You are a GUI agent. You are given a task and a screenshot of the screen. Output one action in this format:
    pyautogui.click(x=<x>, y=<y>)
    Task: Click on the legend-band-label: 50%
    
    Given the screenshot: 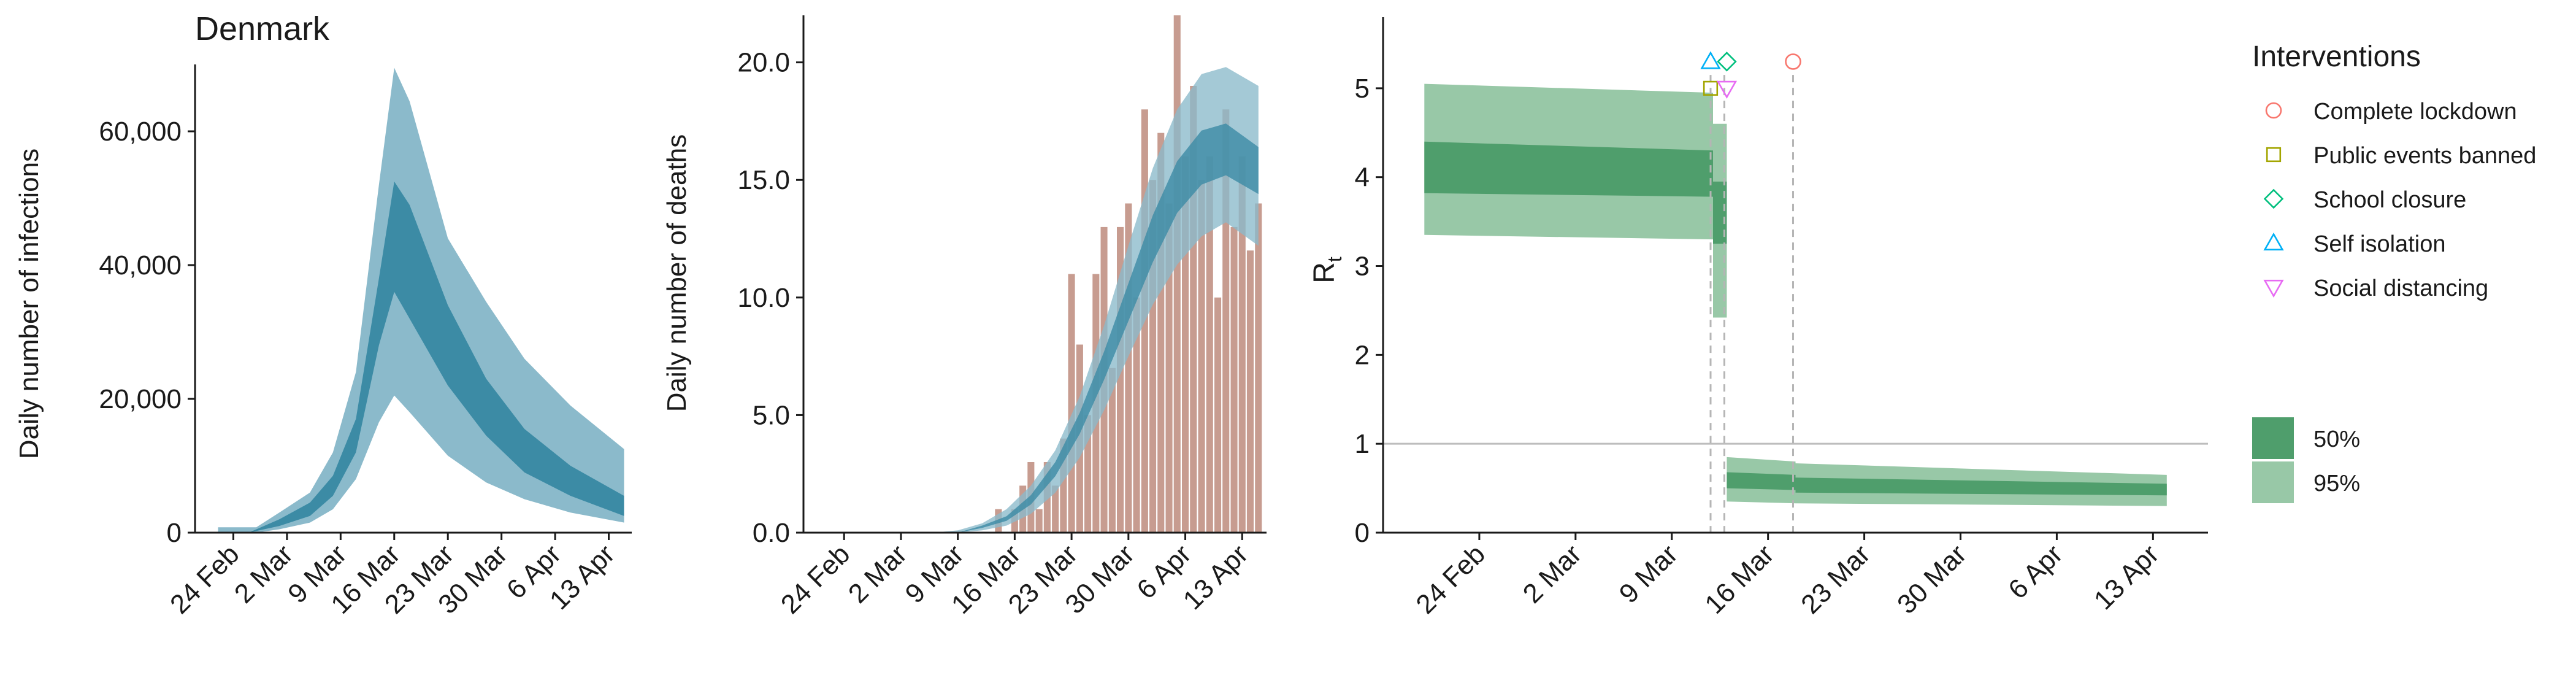 What is the action you would take?
    pyautogui.click(x=2336, y=439)
    